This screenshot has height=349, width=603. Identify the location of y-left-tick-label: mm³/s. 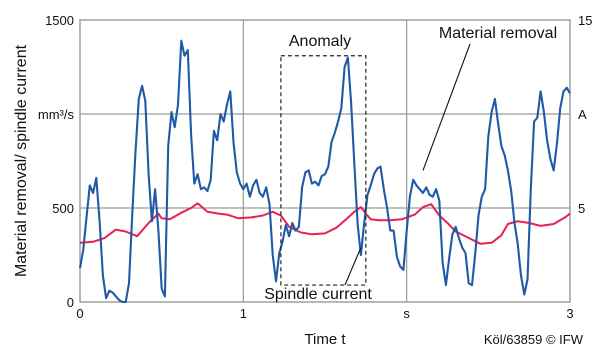
(56, 114).